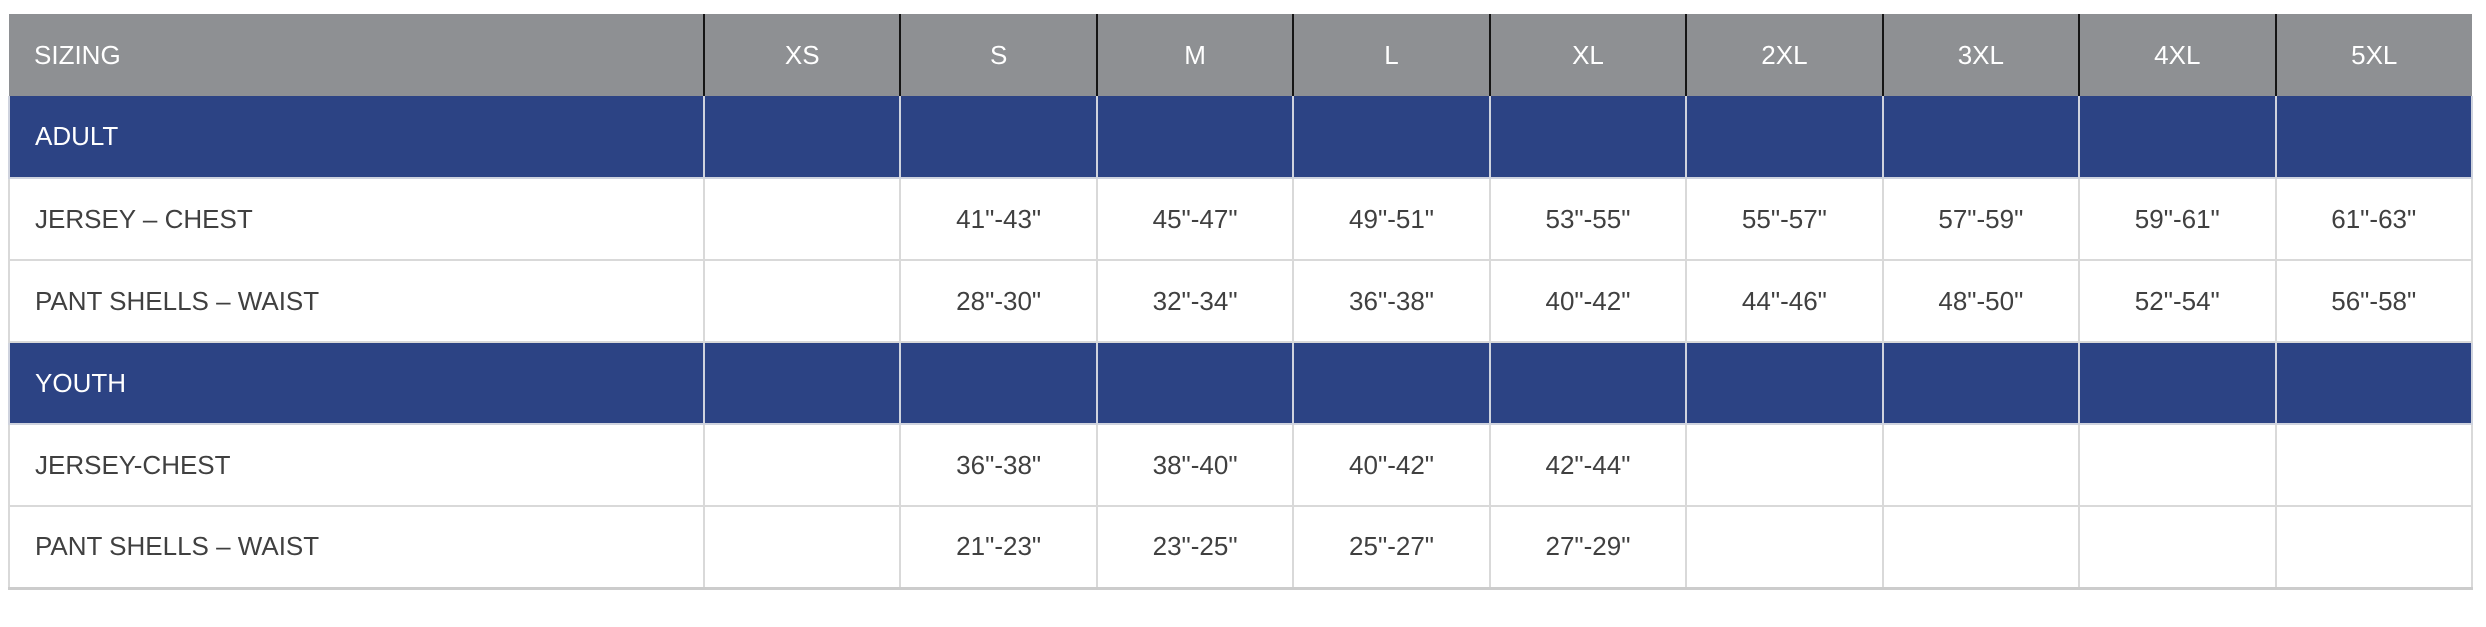 The image size is (2486, 627). I want to click on row-label-cell: JERSEY – CHEST, so click(356, 219).